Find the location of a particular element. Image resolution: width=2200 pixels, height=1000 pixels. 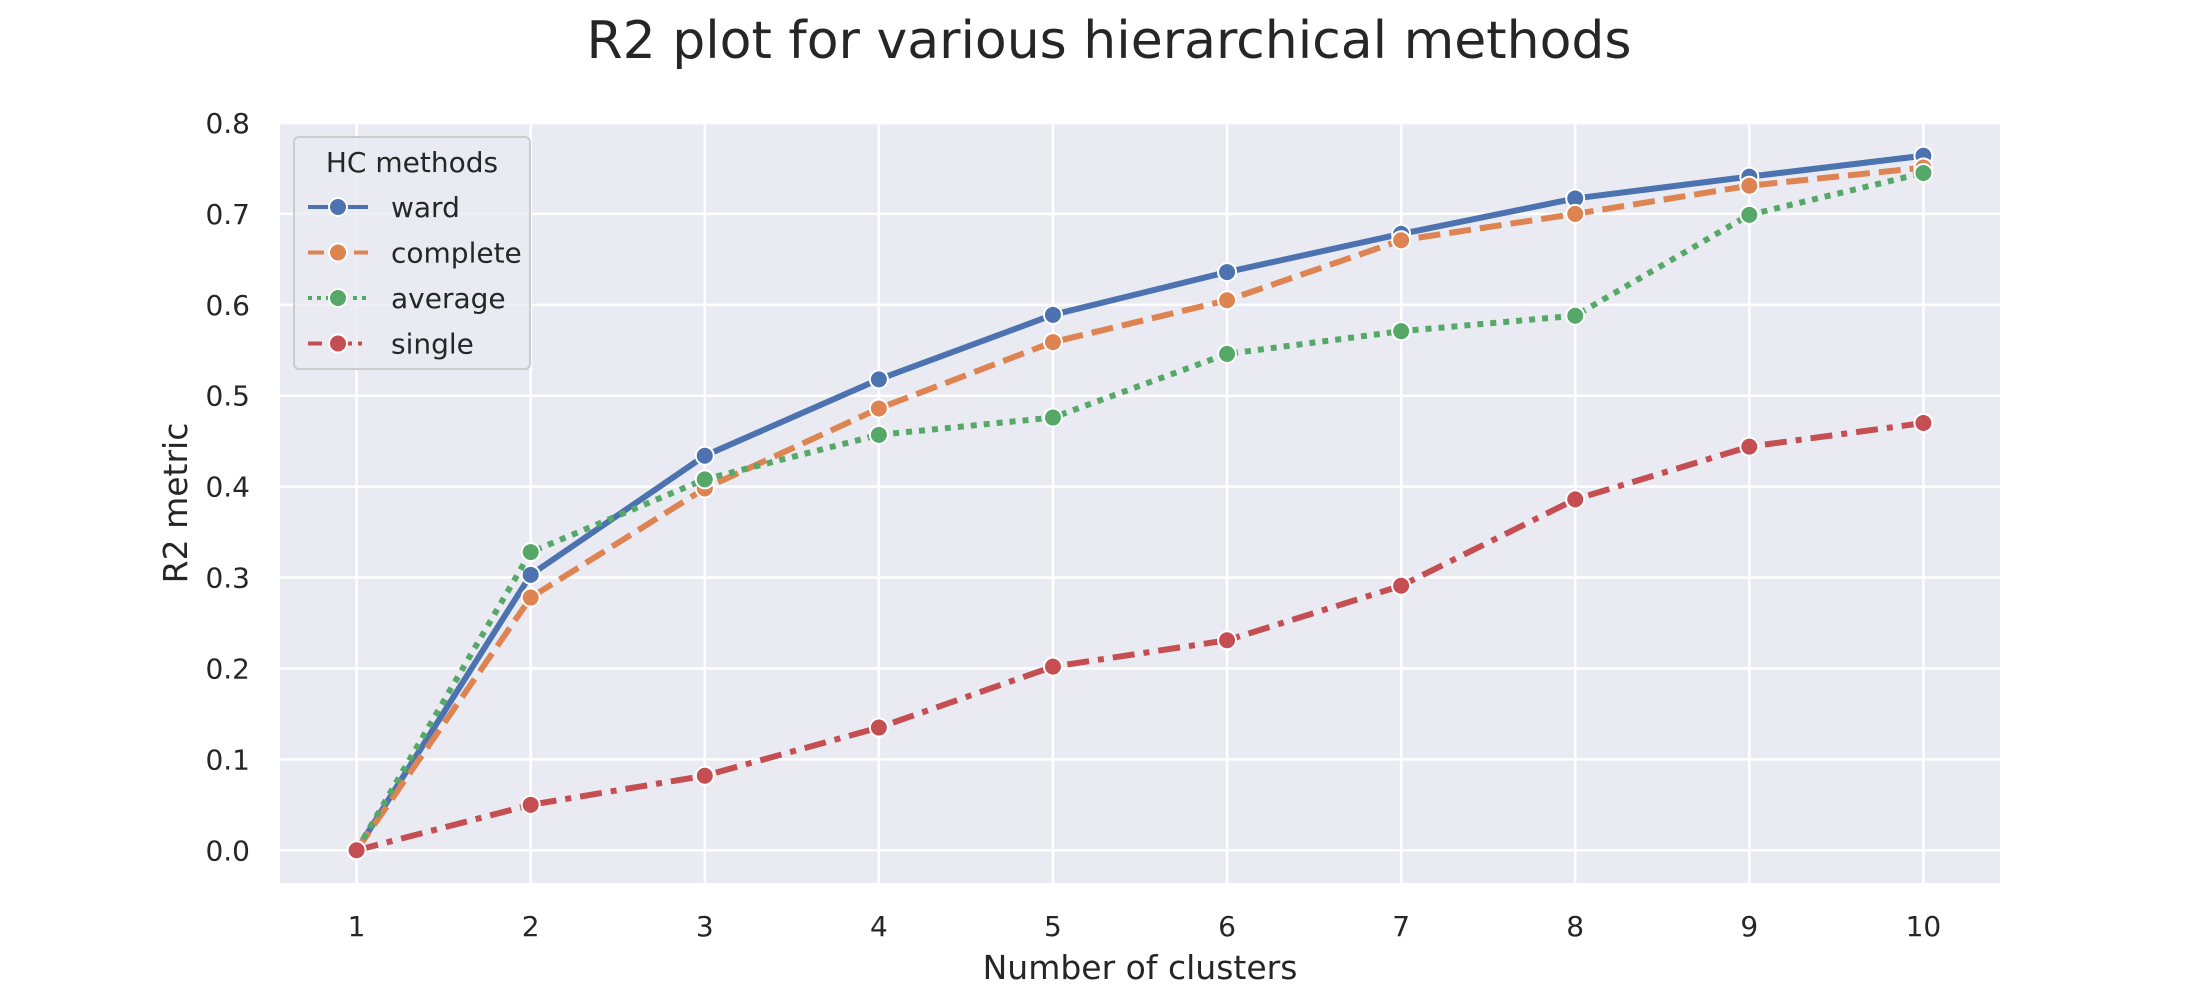

x-tick-label: 4 is located at coordinates (879, 926).